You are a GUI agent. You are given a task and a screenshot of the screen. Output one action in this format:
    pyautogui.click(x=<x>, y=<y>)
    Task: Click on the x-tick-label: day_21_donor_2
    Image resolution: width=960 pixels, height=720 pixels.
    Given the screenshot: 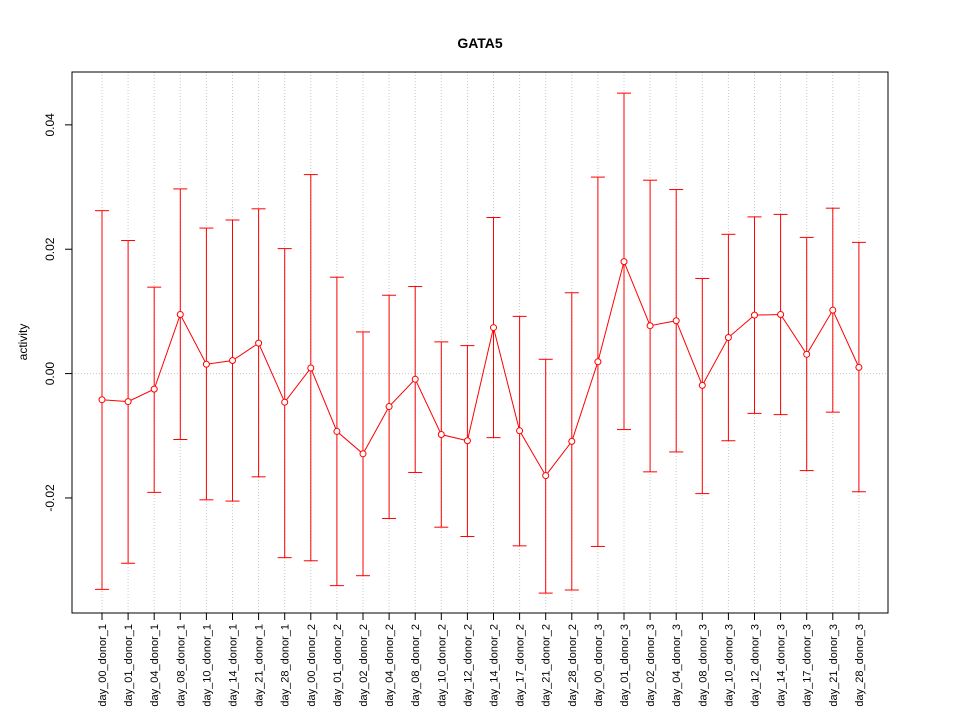 What is the action you would take?
    pyautogui.click(x=547, y=665)
    